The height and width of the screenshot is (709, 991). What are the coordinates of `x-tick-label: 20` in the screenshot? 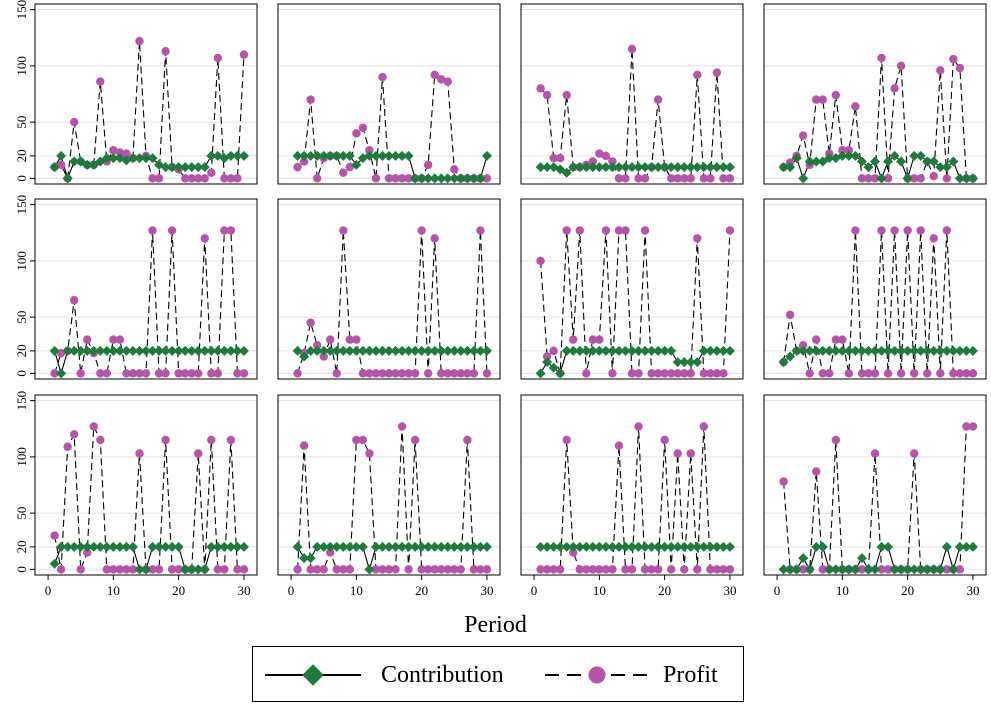 It's located at (664, 590).